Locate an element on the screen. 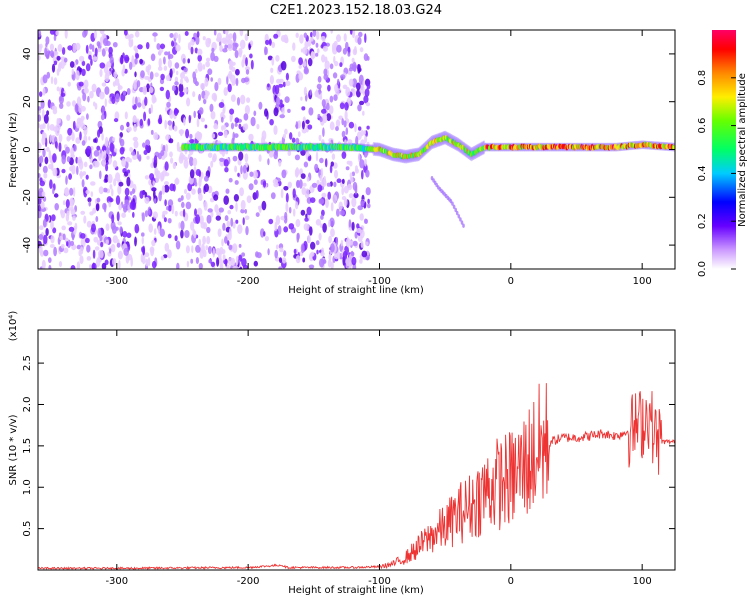 This screenshot has height=600, width=750. colorbar-ticks: 0.0 0.2 0.4 0.6 0.8 is located at coordinates (716, 173).